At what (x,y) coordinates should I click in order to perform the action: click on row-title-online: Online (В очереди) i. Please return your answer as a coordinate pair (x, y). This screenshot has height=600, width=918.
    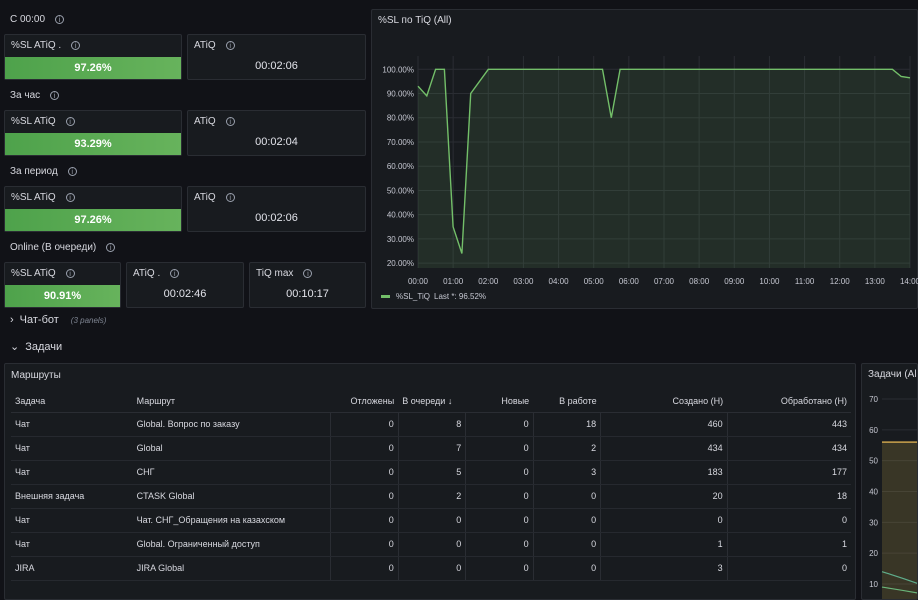
    Looking at the image, I should click on (63, 247).